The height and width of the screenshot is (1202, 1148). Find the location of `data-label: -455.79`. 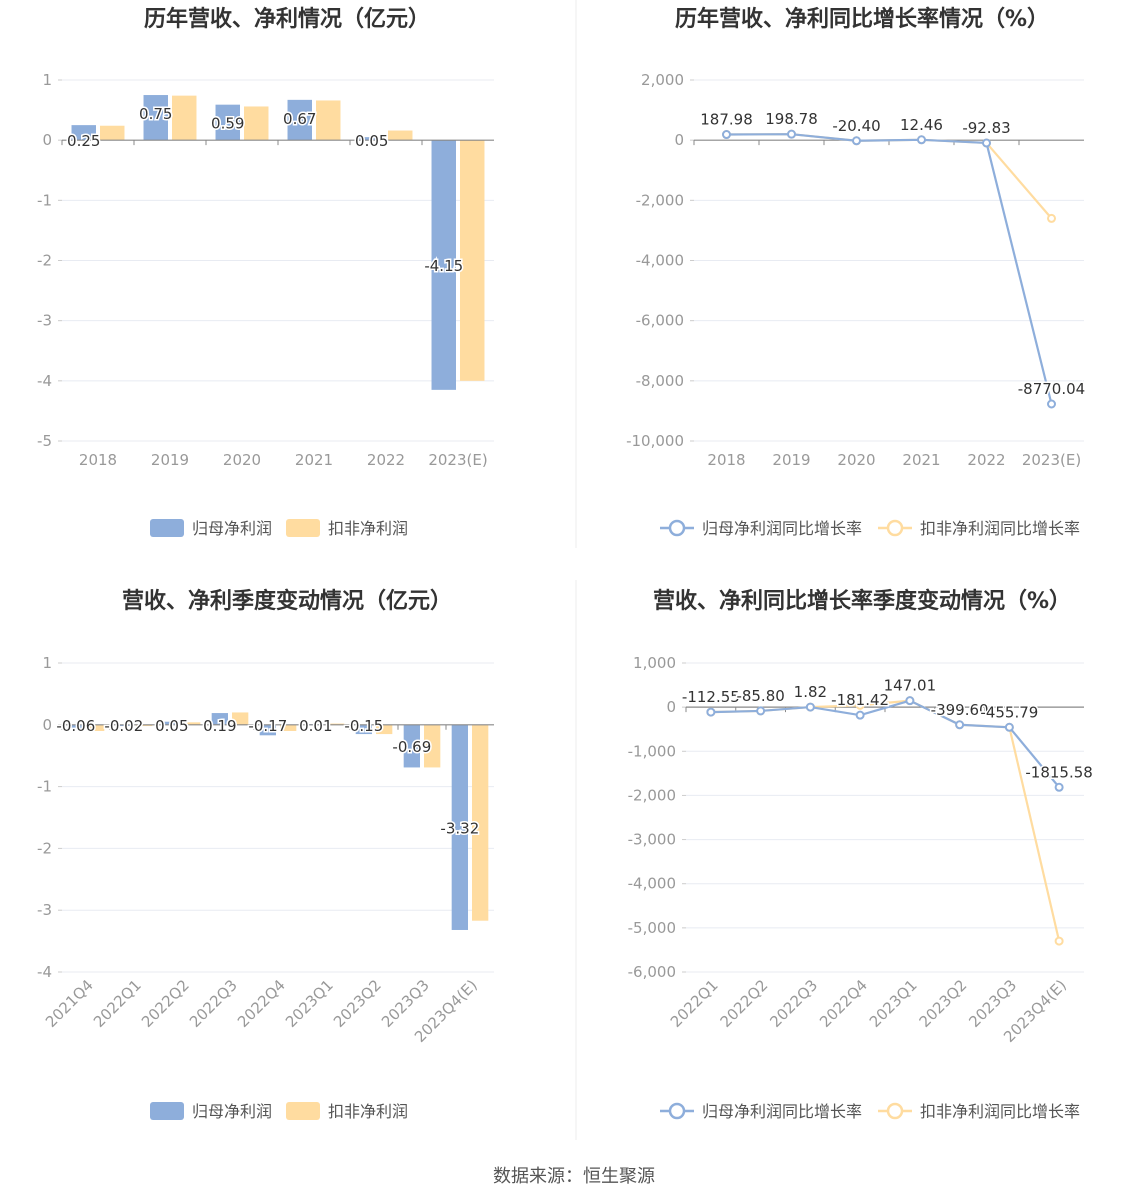

data-label: -455.79 is located at coordinates (1009, 712).